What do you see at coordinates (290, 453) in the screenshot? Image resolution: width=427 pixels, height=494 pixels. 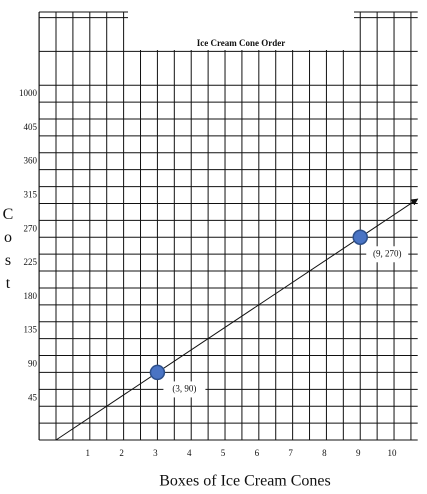 I see `x-tick-label: 7` at bounding box center [290, 453].